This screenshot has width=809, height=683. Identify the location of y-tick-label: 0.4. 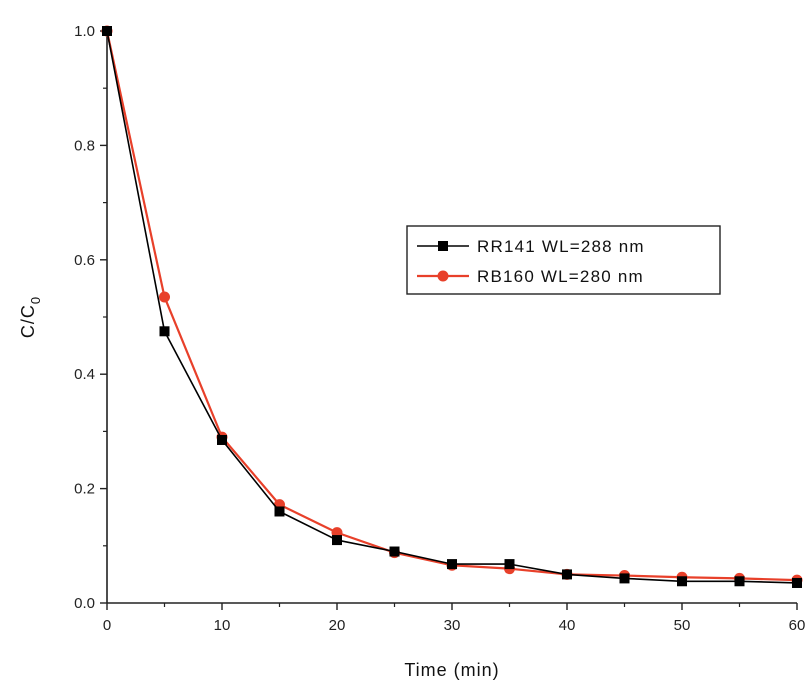
(84, 374).